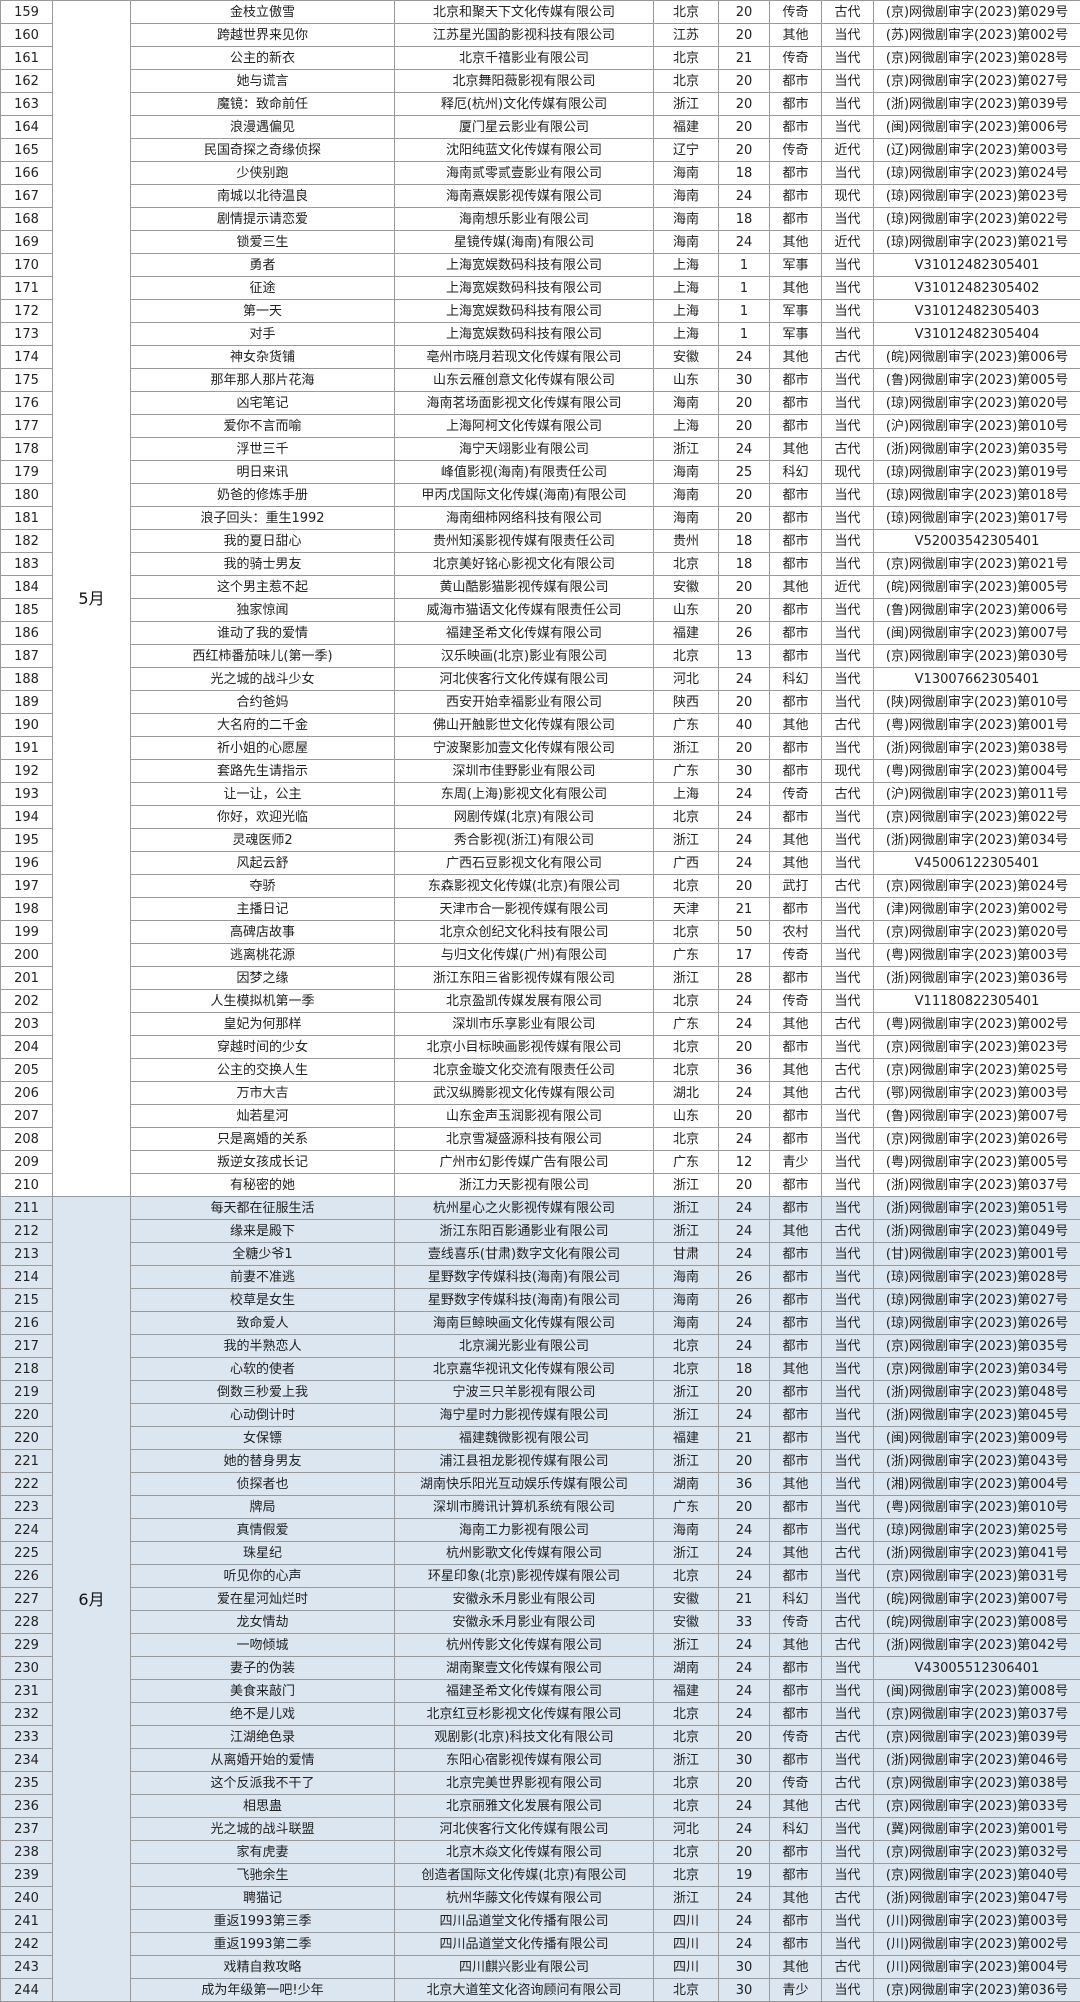 The width and height of the screenshot is (1080, 2002). I want to click on license-number-cell: (京)网微剧审字(2023)第027号, so click(977, 81).